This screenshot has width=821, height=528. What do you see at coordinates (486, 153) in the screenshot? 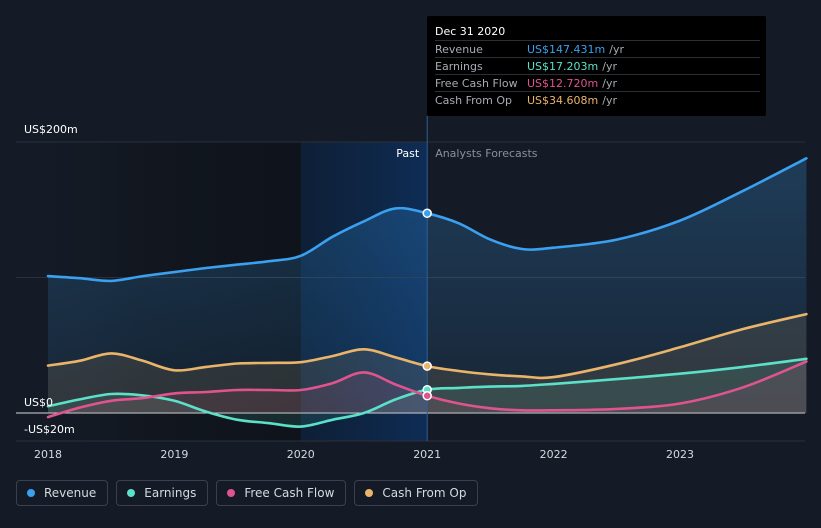
I see `forecast-label: Analysts Forecasts` at bounding box center [486, 153].